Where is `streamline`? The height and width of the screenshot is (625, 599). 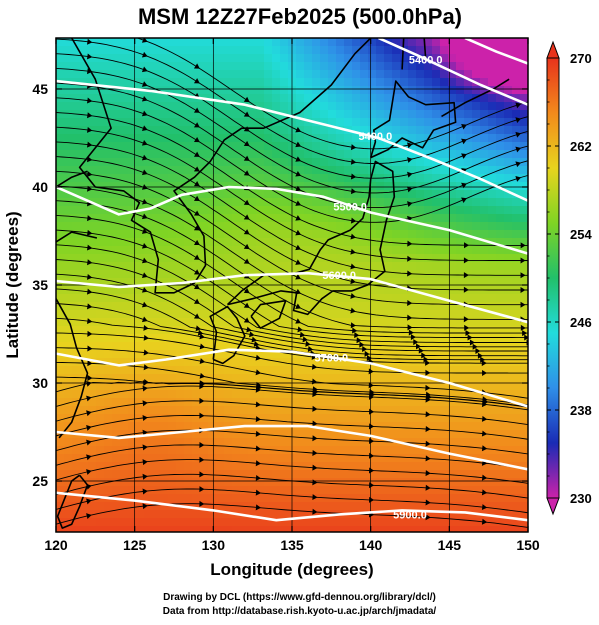 streamline is located at coordinates (292, 322).